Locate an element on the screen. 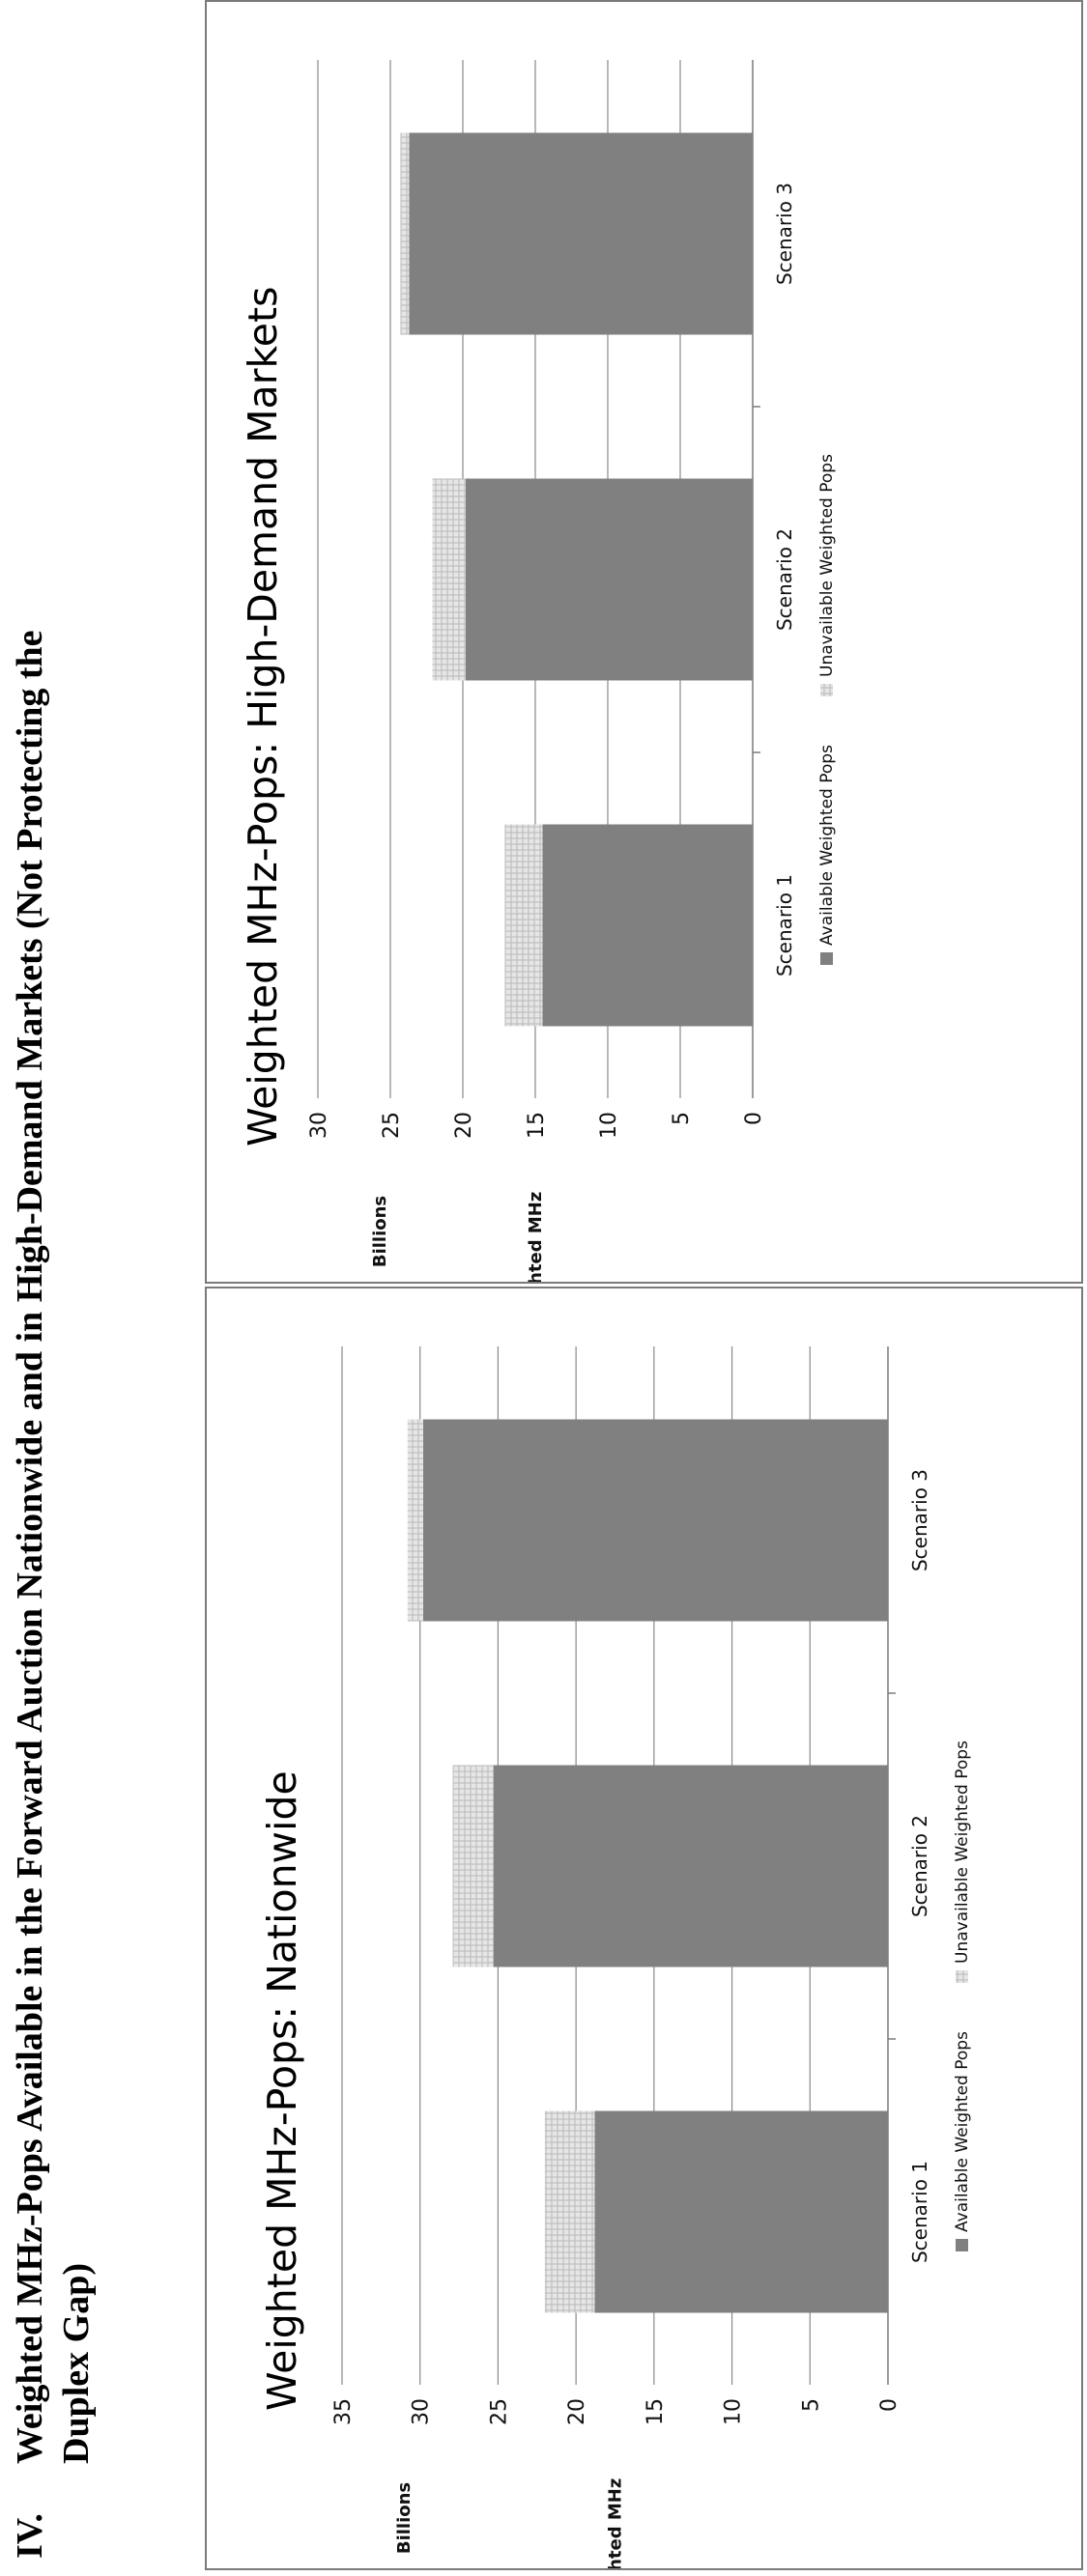 The width and height of the screenshot is (1087, 2576). section-number: IV. is located at coordinates (30, 2536).